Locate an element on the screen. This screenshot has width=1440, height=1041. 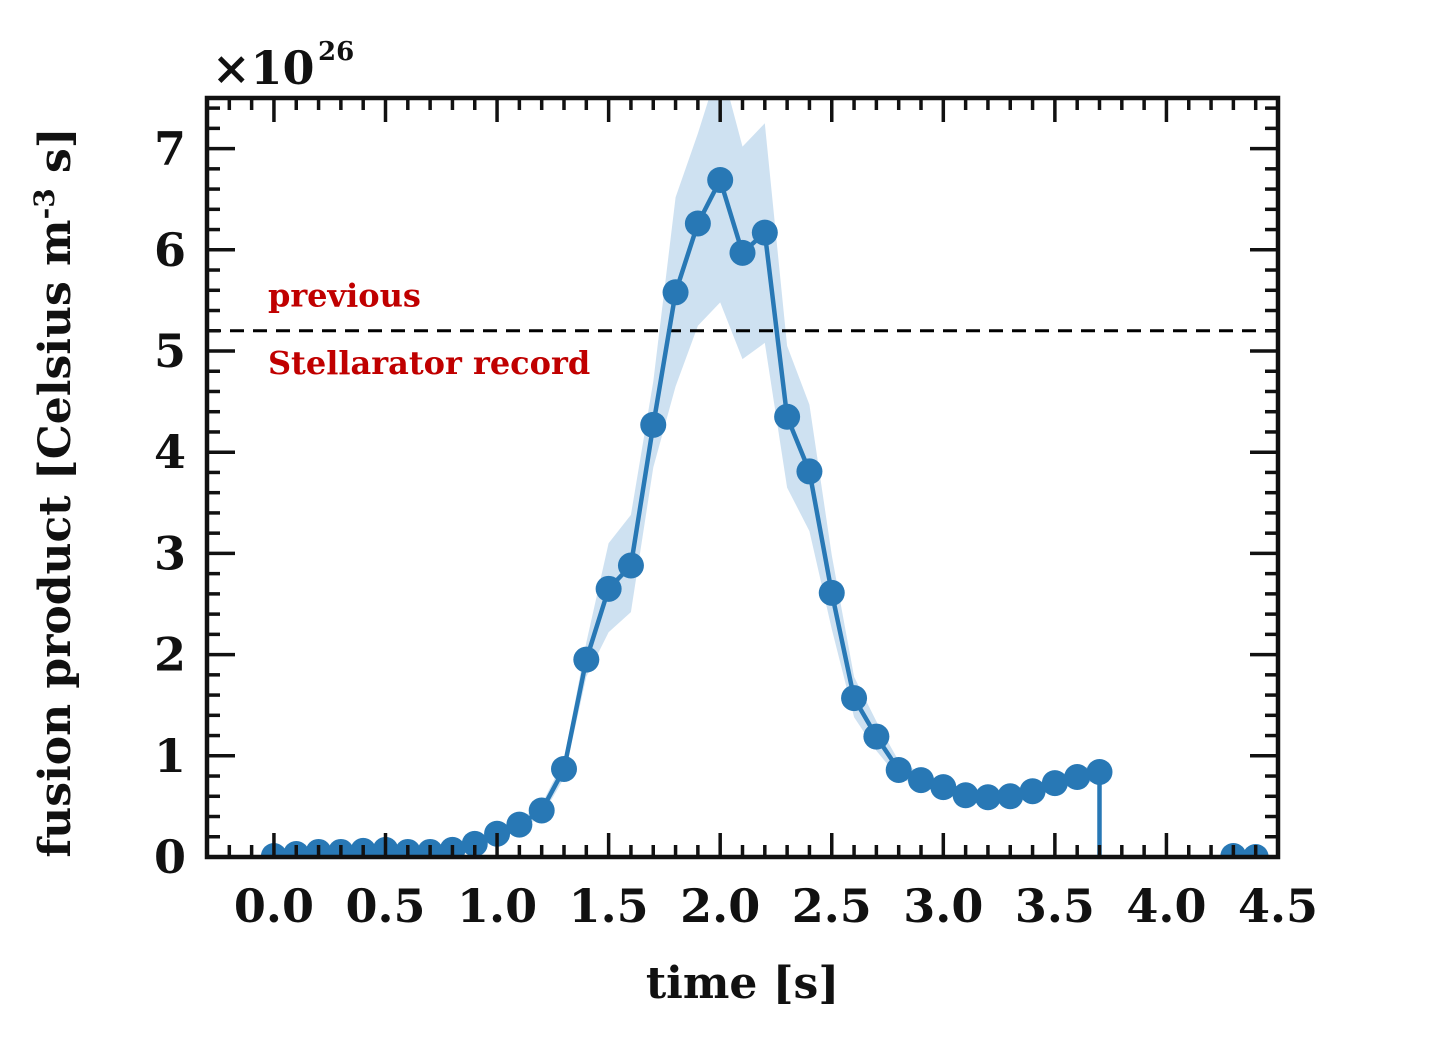
annotation-text: previous is located at coordinates (344, 295).